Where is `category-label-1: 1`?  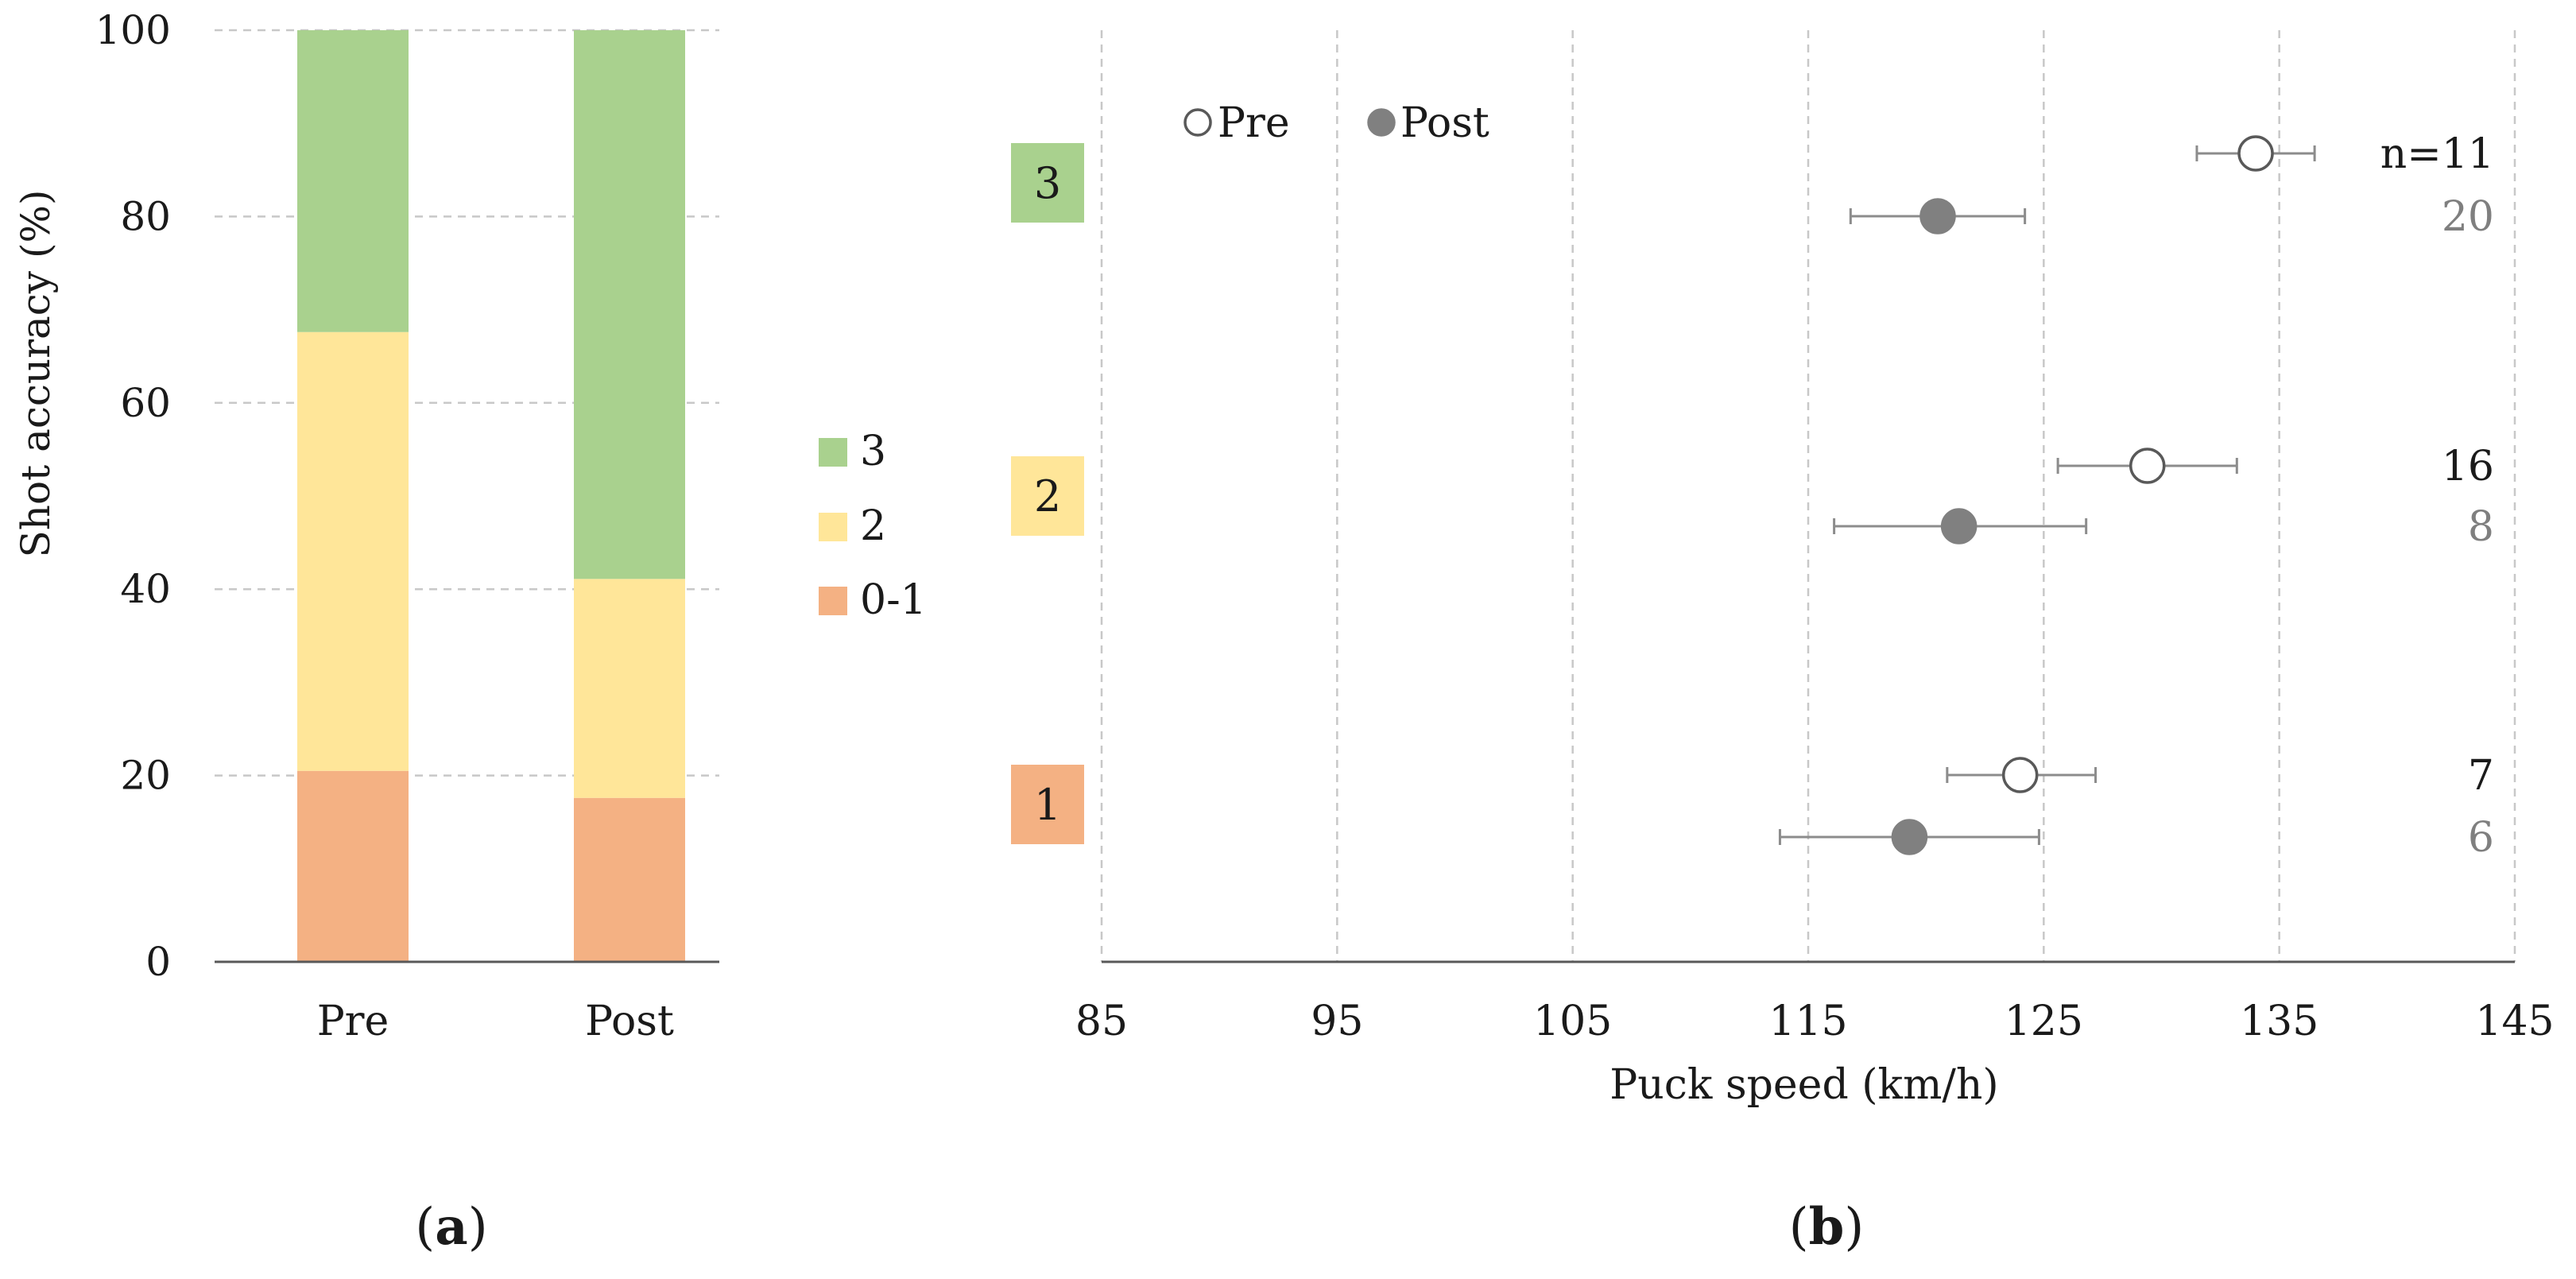 category-label-1: 1 is located at coordinates (1047, 804).